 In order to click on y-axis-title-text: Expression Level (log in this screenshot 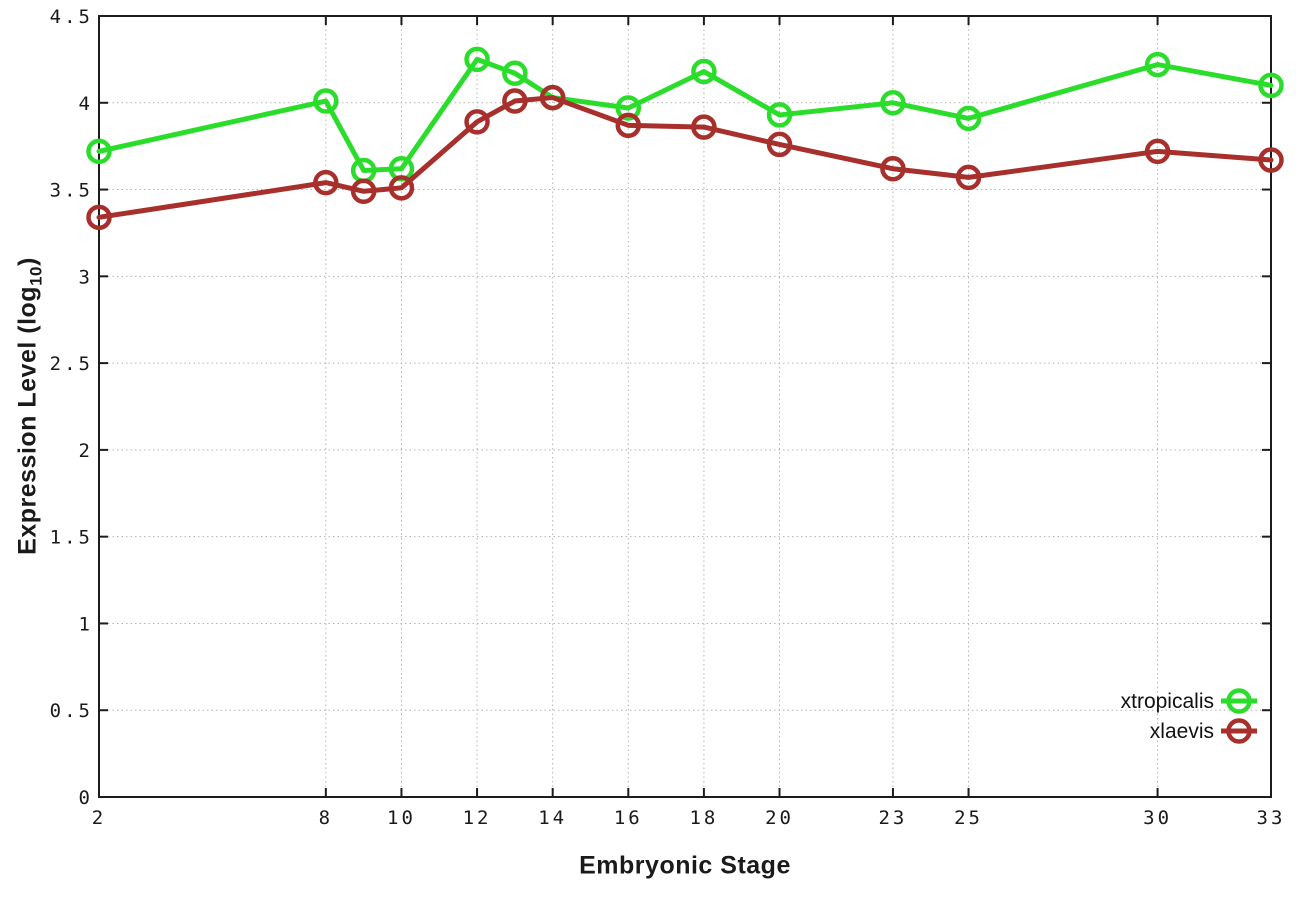, I will do `click(27, 420)`.